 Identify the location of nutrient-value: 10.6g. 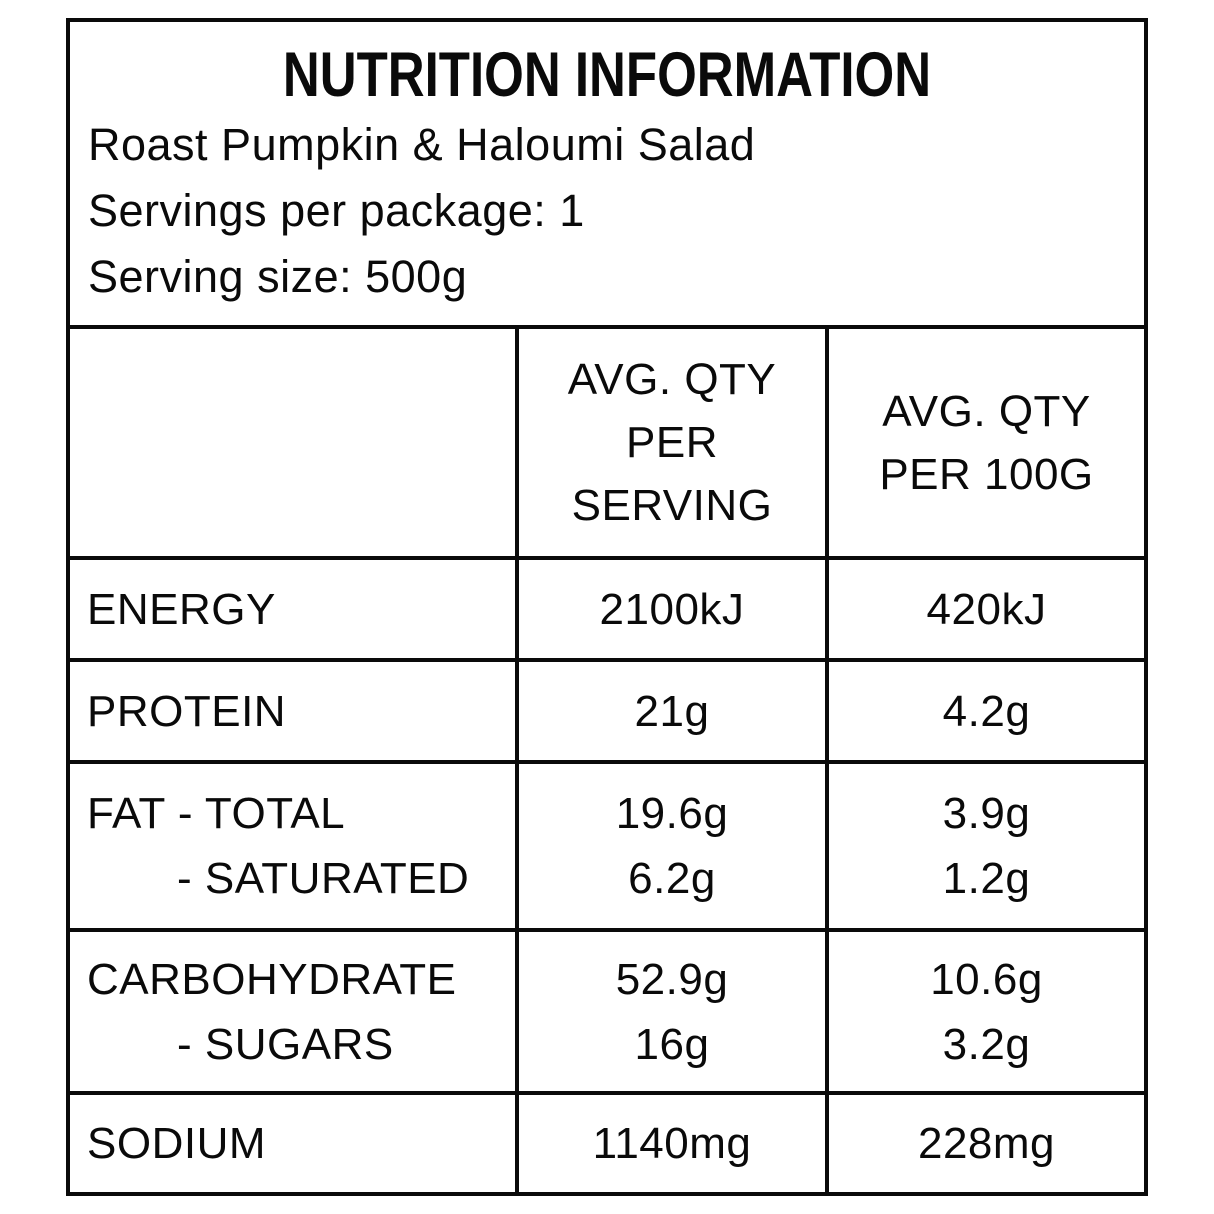
(986, 979).